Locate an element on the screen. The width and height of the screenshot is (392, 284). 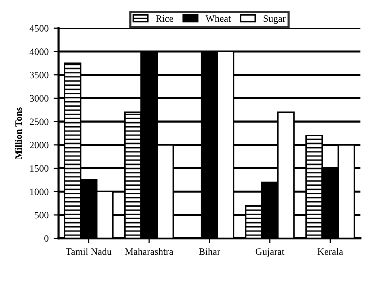
y-tick-label: 4500 is located at coordinates (39, 28).